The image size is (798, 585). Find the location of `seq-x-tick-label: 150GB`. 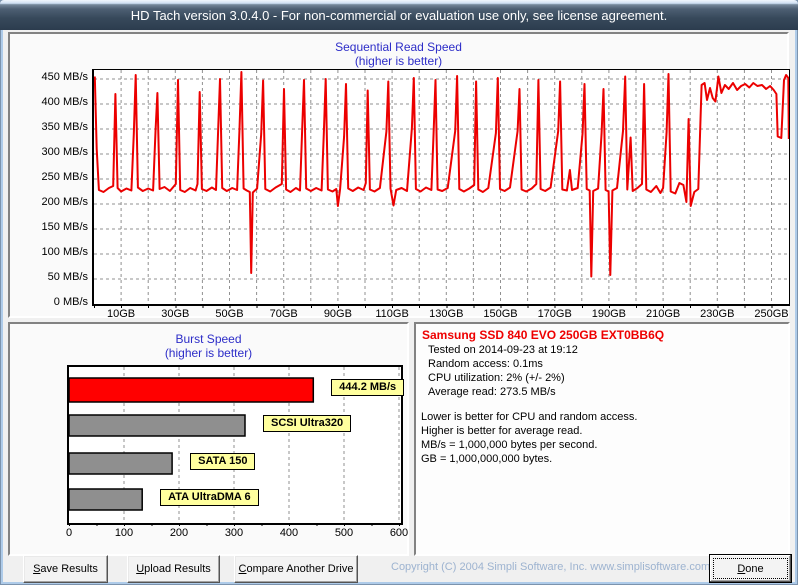

seq-x-tick-label: 150GB is located at coordinates (500, 314).